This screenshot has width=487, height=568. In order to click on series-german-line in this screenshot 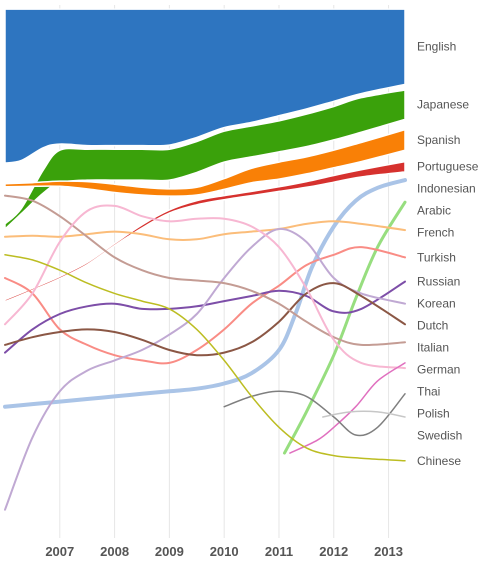, I will do `click(347, 408)`.